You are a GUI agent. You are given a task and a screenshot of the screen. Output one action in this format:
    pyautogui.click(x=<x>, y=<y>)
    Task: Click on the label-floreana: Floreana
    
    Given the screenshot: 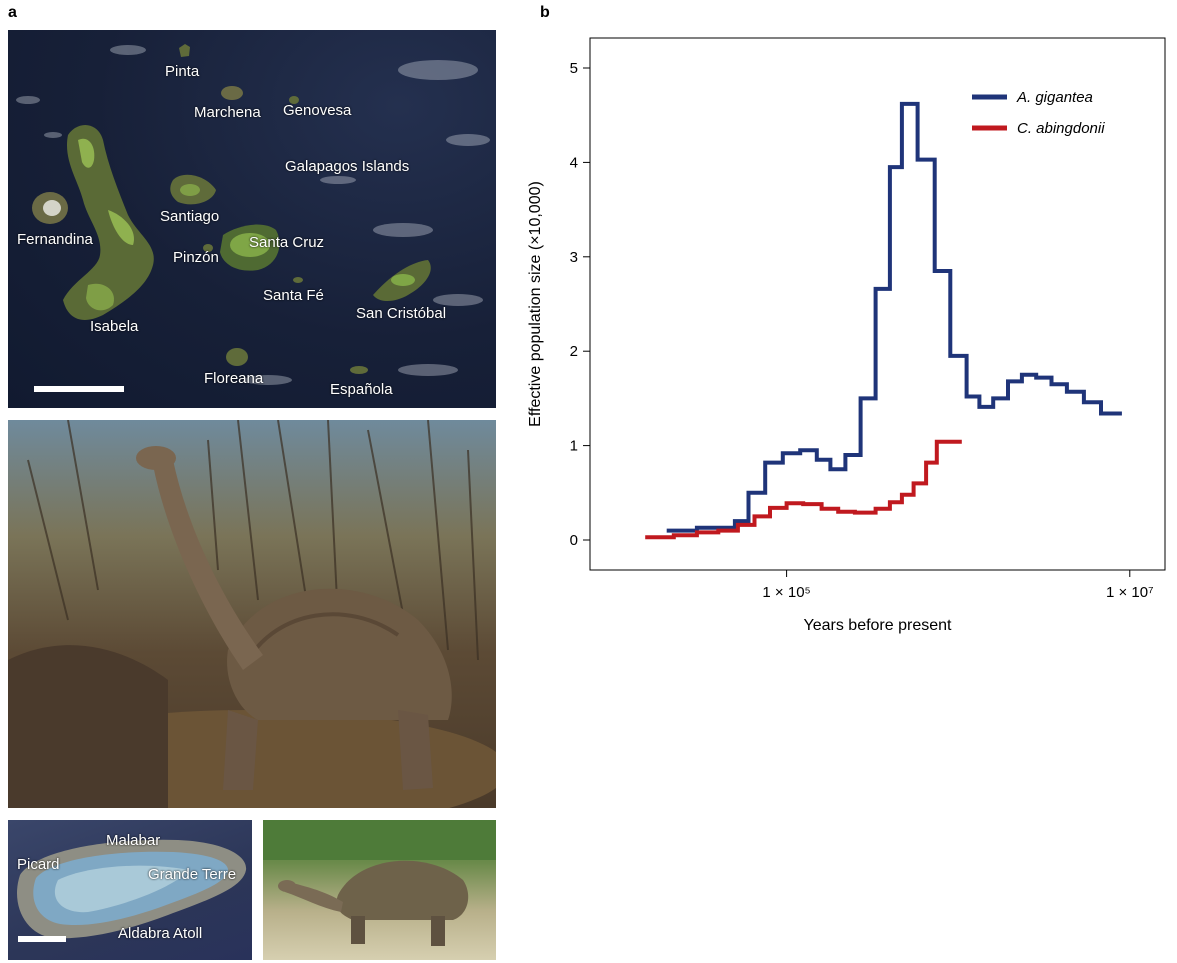 What is the action you would take?
    pyautogui.click(x=234, y=378)
    